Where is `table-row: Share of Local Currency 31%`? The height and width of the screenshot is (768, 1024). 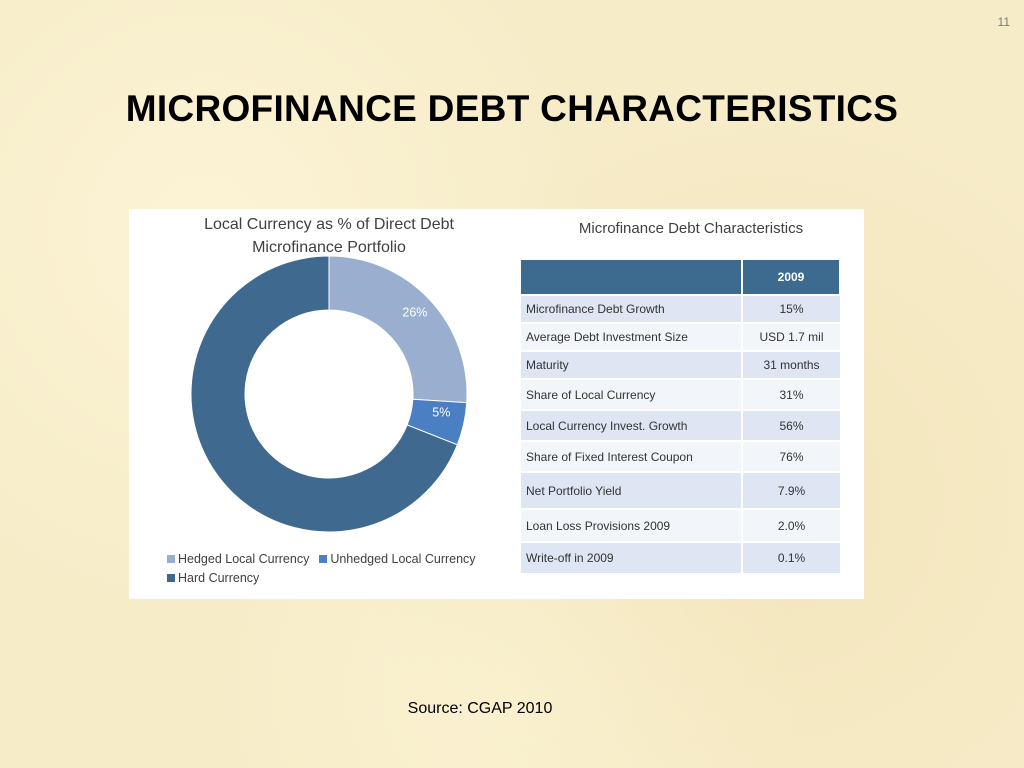
table-row: Share of Local Currency 31% is located at coordinates (680, 394).